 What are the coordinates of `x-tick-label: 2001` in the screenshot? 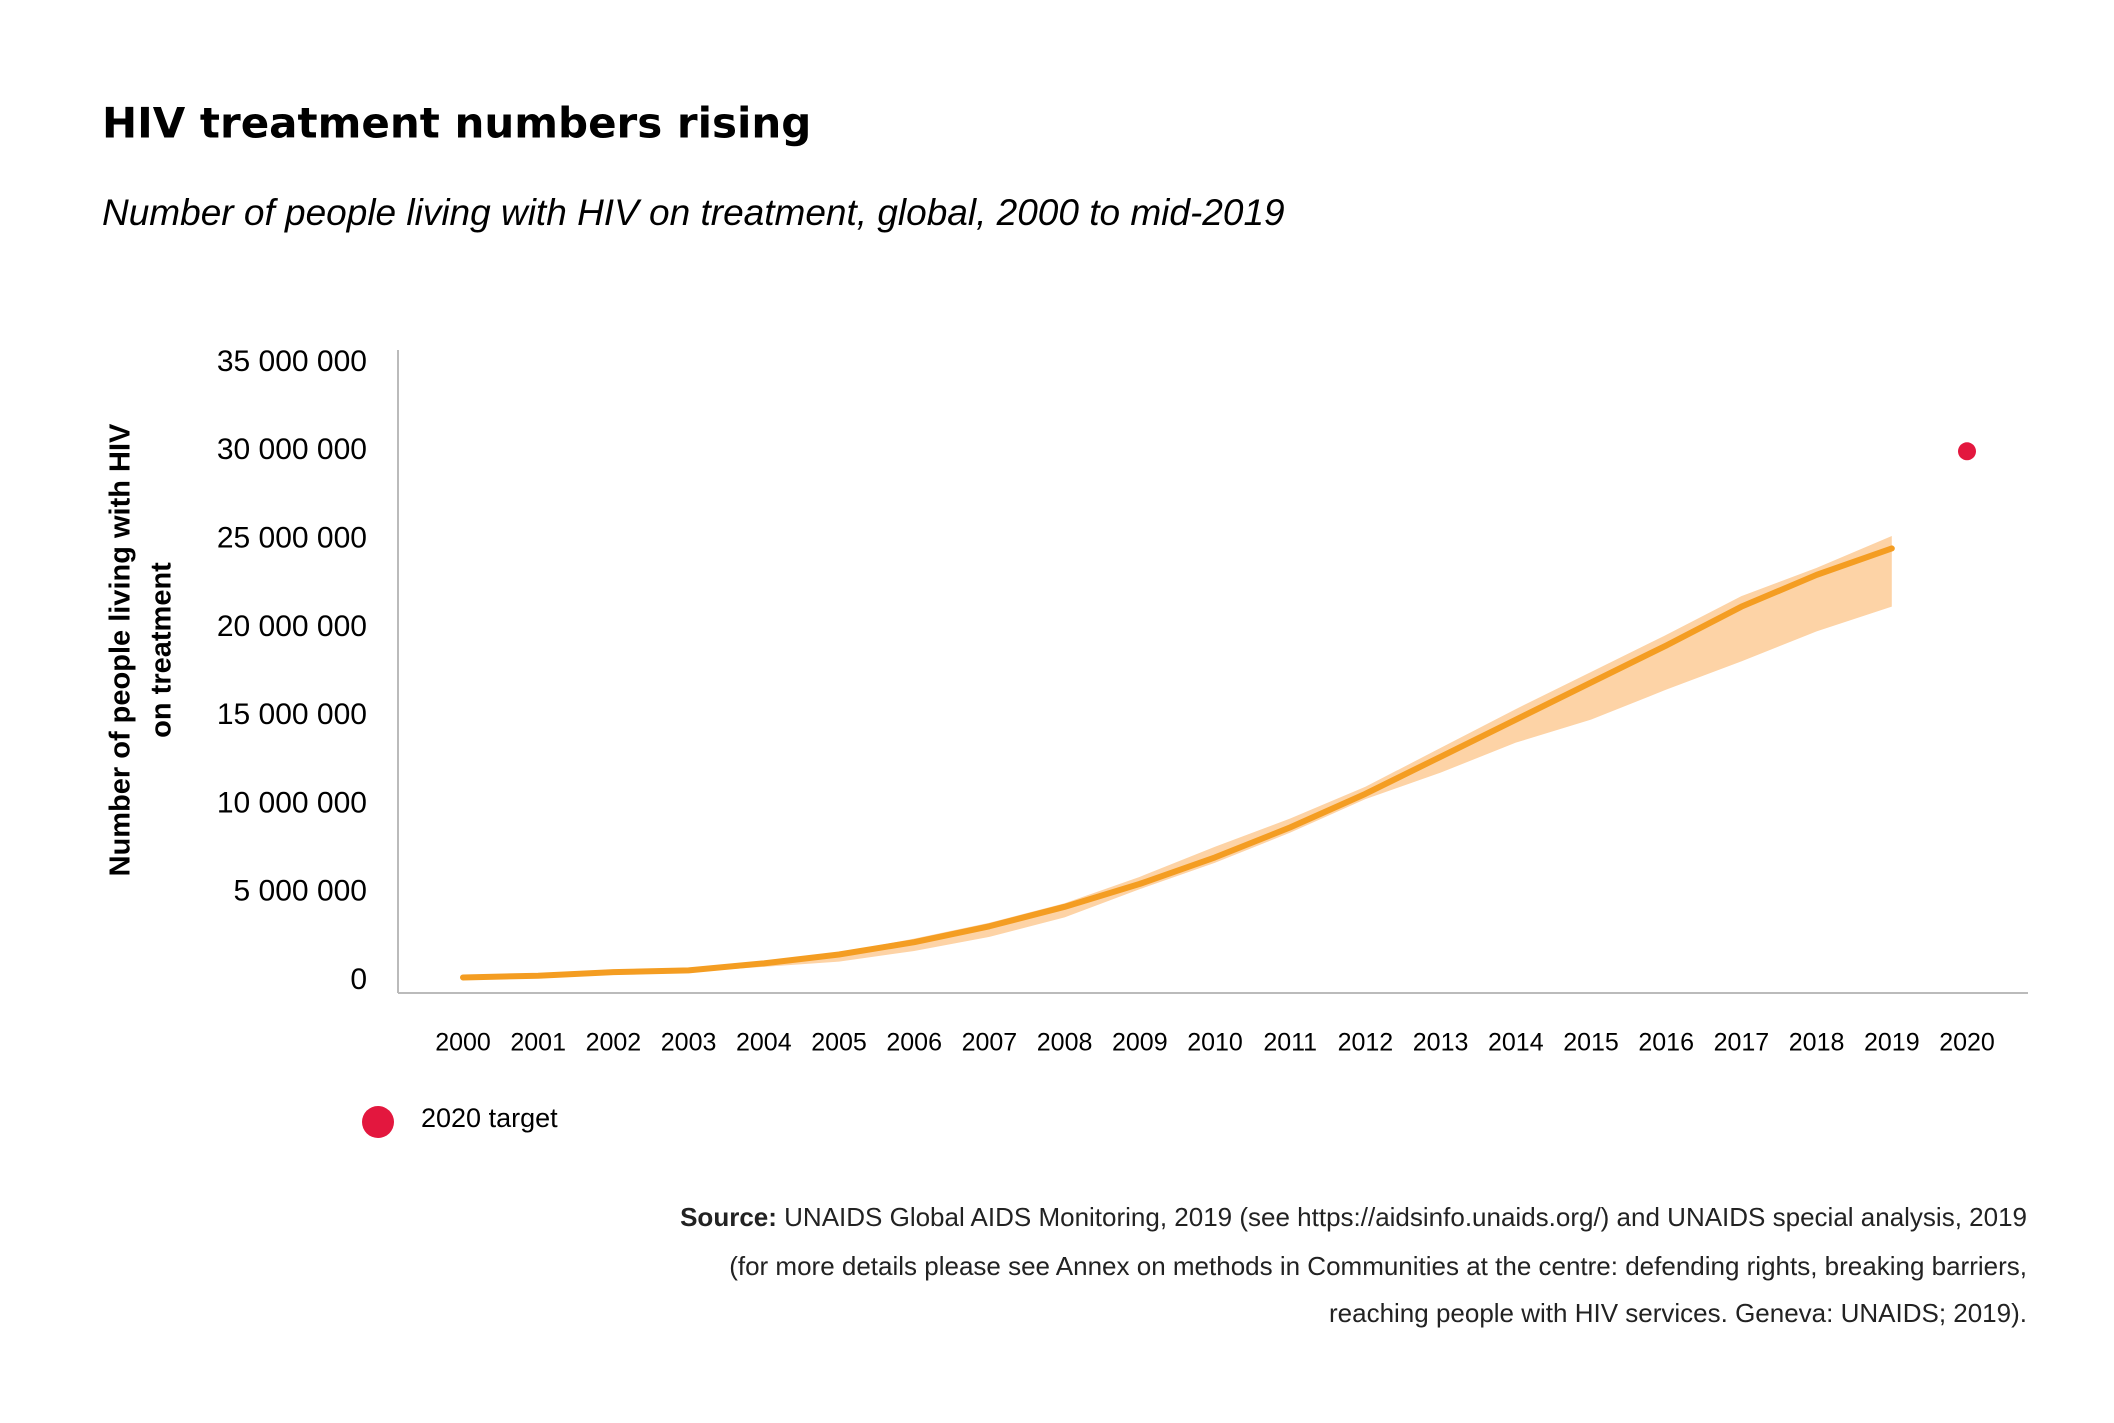 It's located at (538, 1043).